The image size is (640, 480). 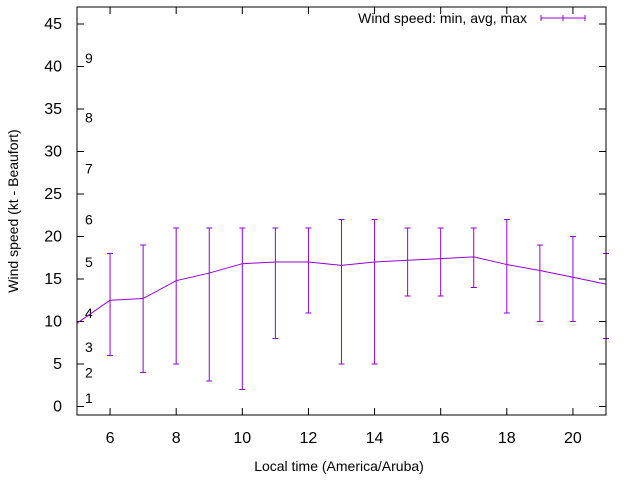 I want to click on legend-label: Wind speed: min, avg, max, so click(x=442, y=18).